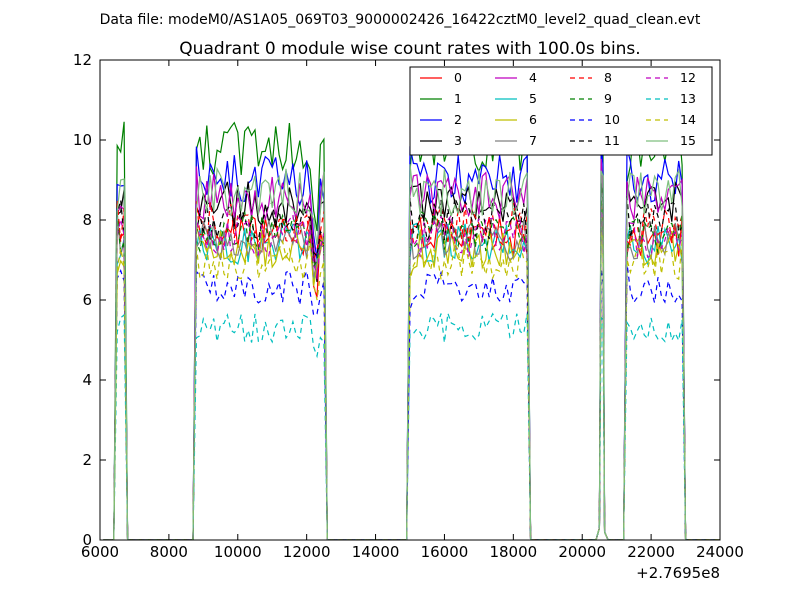 The height and width of the screenshot is (600, 800). I want to click on legend-box, so click(561, 111).